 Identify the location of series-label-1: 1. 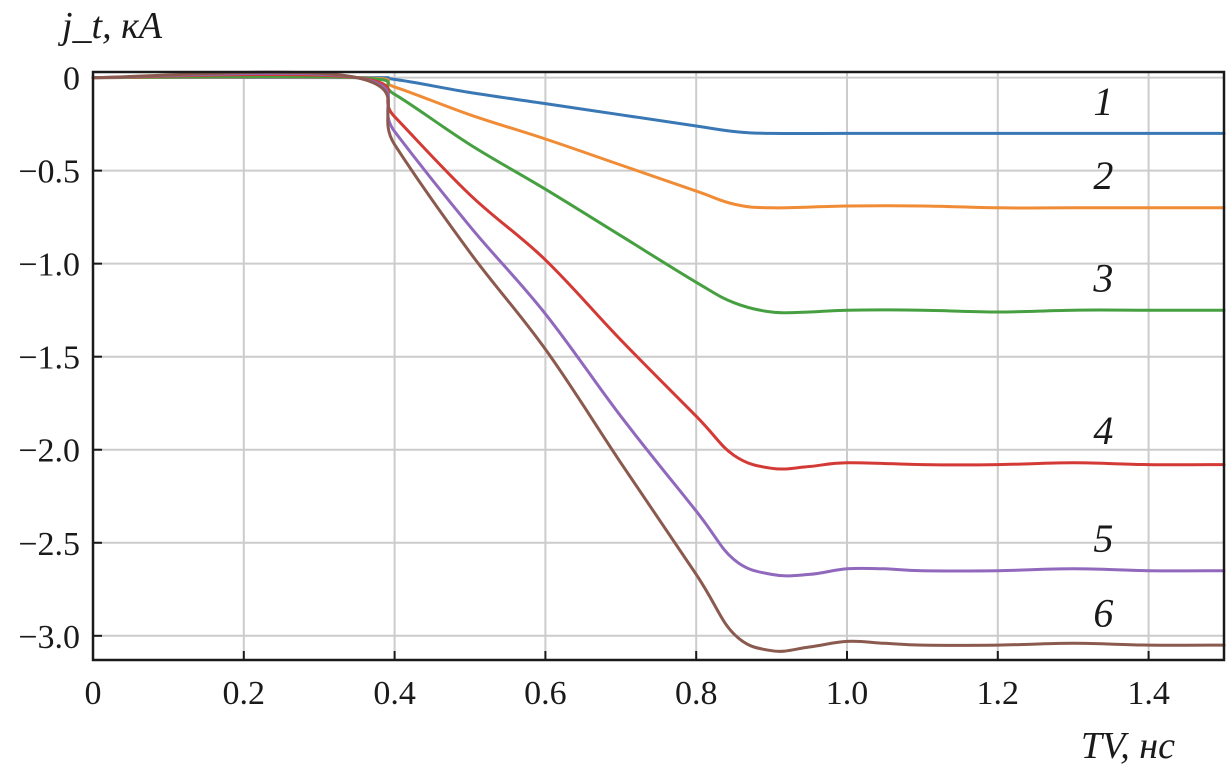
(1103, 101).